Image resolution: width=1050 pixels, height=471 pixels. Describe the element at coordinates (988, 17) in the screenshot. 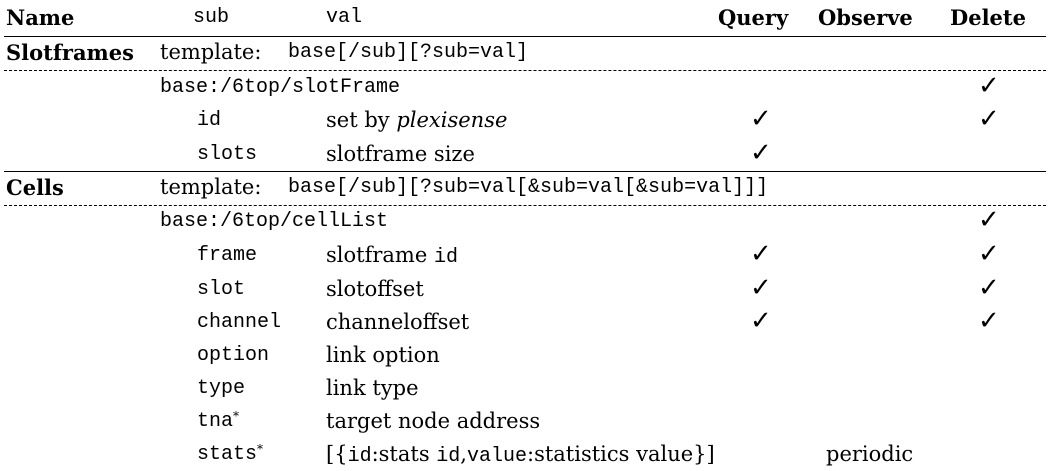

I see `header-delete: Delete` at that location.